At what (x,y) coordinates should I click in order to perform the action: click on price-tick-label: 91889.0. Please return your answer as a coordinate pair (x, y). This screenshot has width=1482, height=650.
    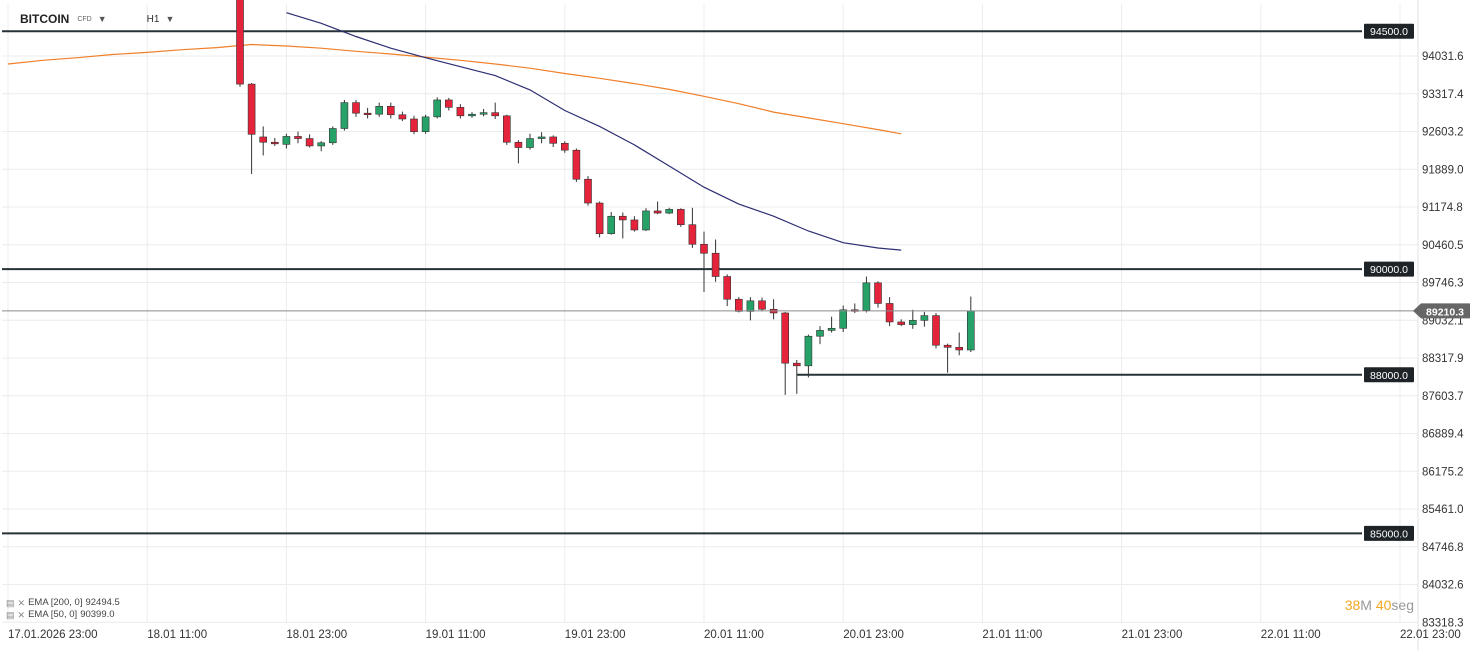
    Looking at the image, I should click on (1443, 170).